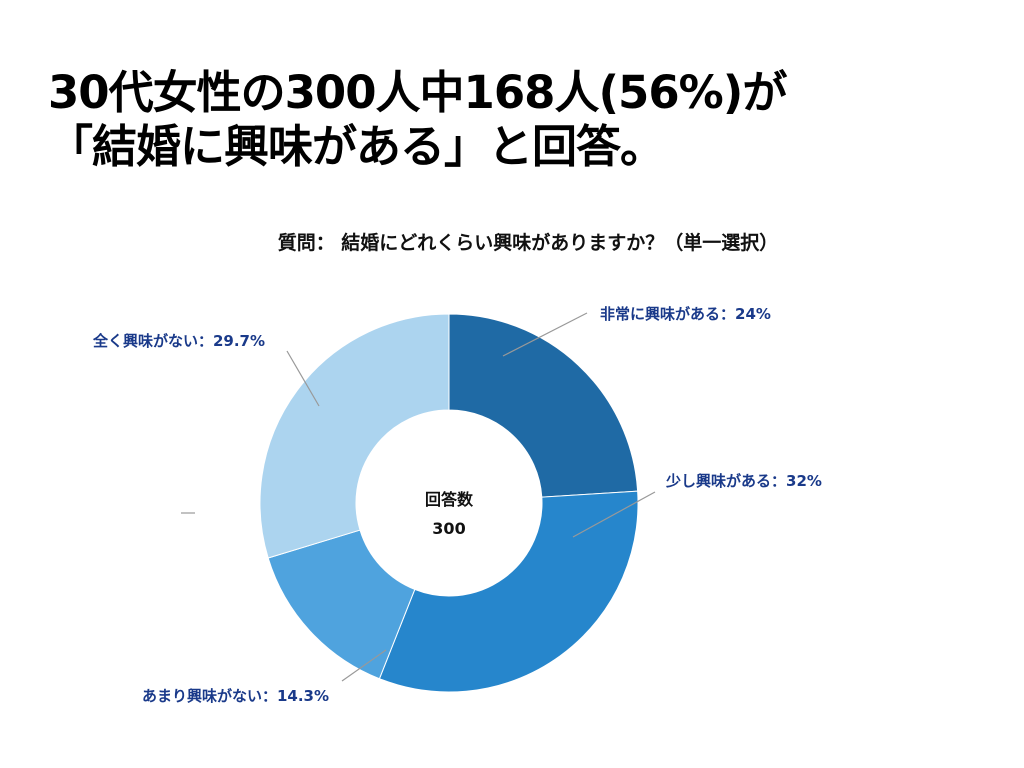 The image size is (1024, 768). I want to click on slice-label-2: 少し興味がある：32%, so click(743, 481).